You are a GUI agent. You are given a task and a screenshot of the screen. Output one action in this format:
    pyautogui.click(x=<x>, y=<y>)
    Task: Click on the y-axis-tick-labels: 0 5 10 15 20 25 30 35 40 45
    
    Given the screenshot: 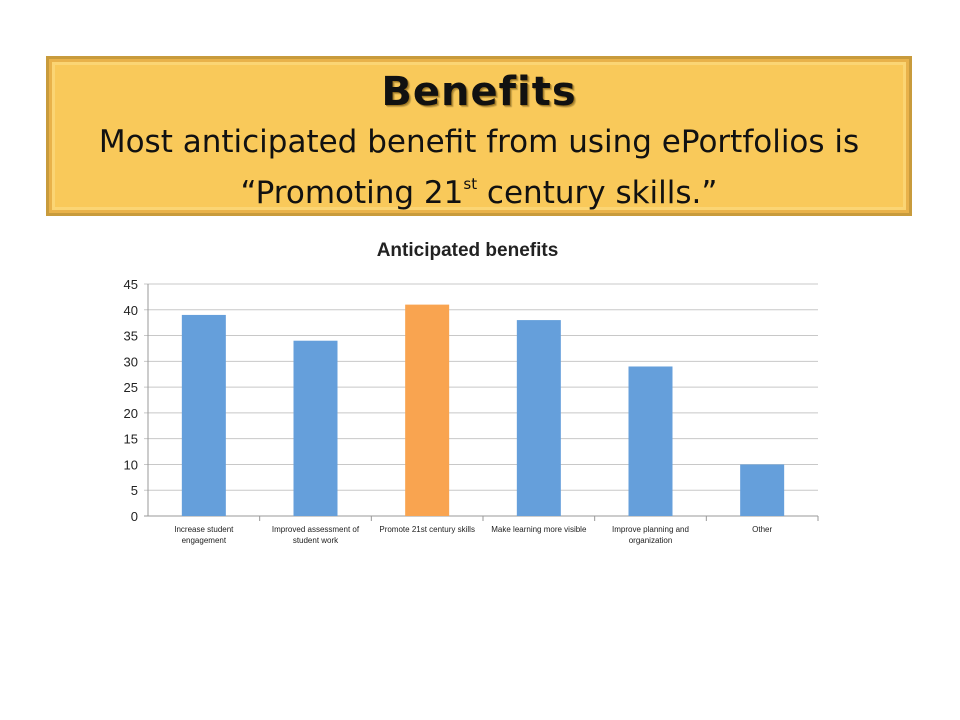 What is the action you would take?
    pyautogui.click(x=131, y=400)
    